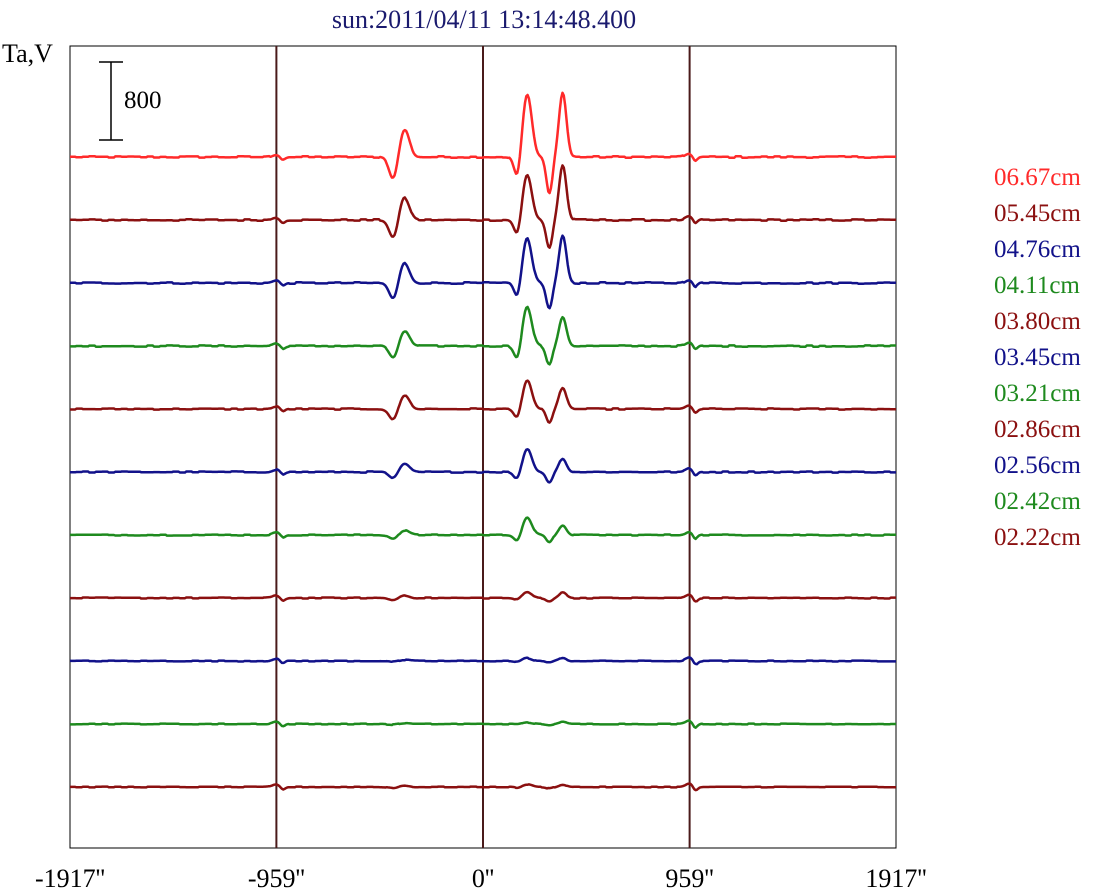 This screenshot has width=1097, height=893. What do you see at coordinates (1037, 393) in the screenshot?
I see `legend-item: 03.21cm` at bounding box center [1037, 393].